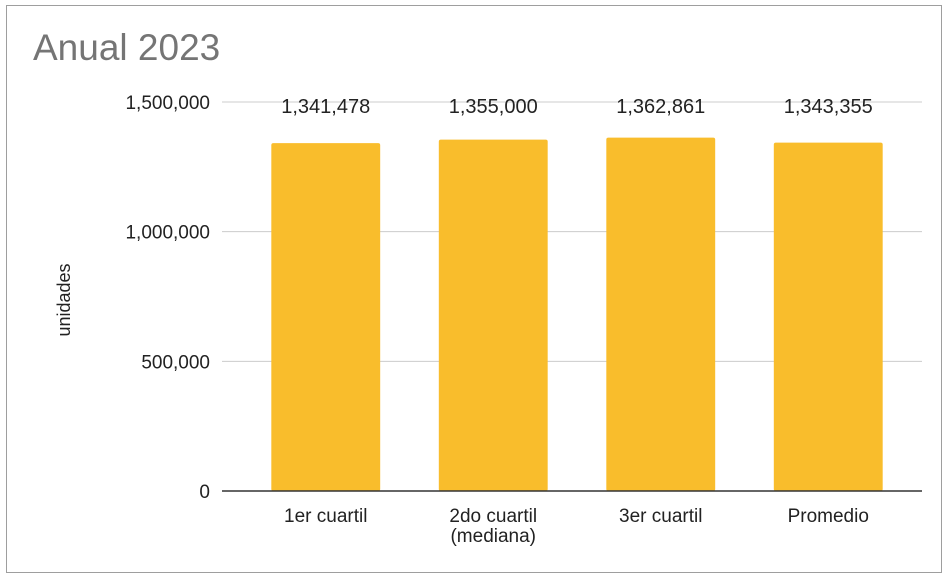 Image resolution: width=950 pixels, height=579 pixels. What do you see at coordinates (828, 107) in the screenshot?
I see `data-label: 1,343,355` at bounding box center [828, 107].